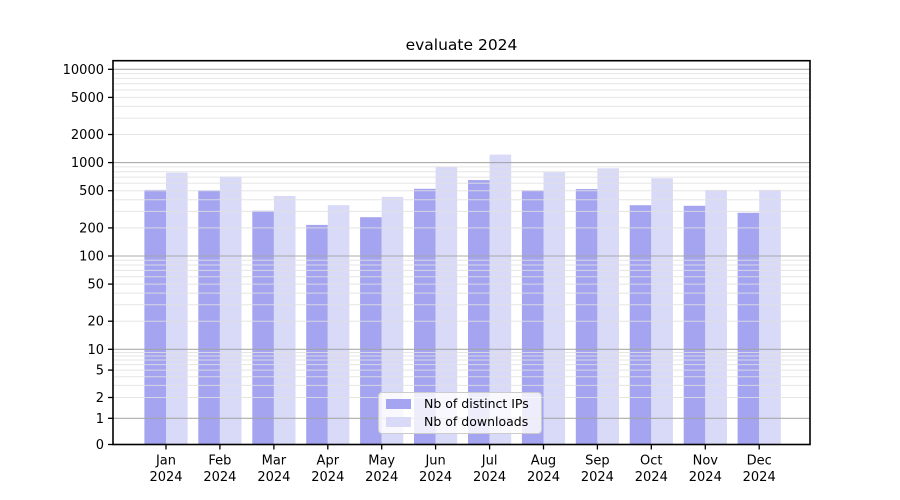 The width and height of the screenshot is (900, 500). Describe the element at coordinates (95, 322) in the screenshot. I see `y-axis-tick-label: 20` at that location.